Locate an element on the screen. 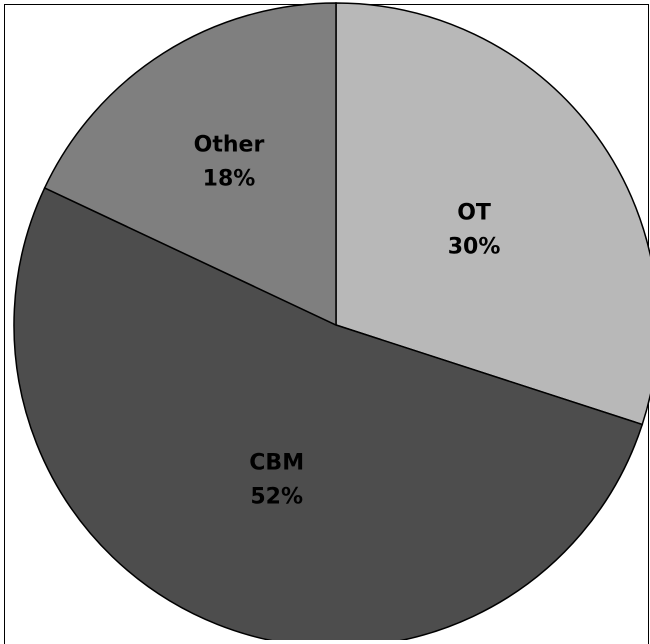  slice-percent-label-other: 18% is located at coordinates (229, 178).